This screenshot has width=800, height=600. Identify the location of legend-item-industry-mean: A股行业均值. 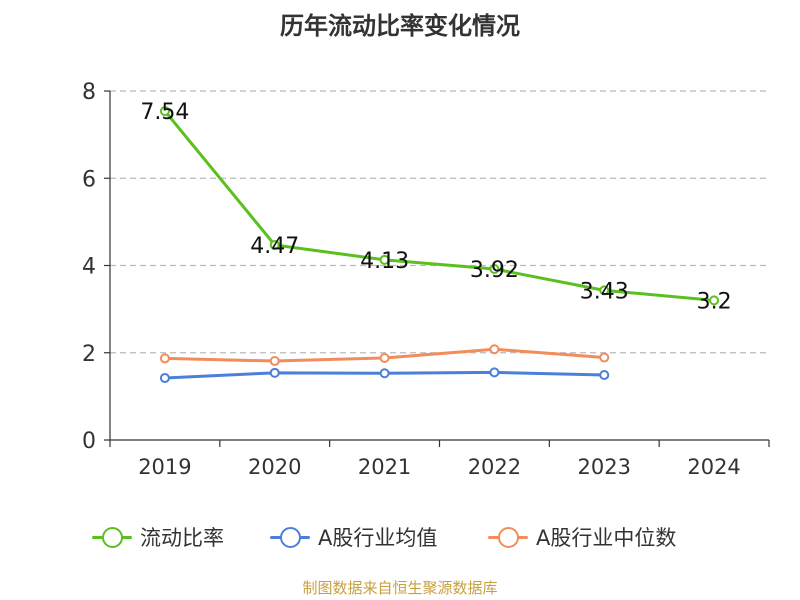
(353, 537).